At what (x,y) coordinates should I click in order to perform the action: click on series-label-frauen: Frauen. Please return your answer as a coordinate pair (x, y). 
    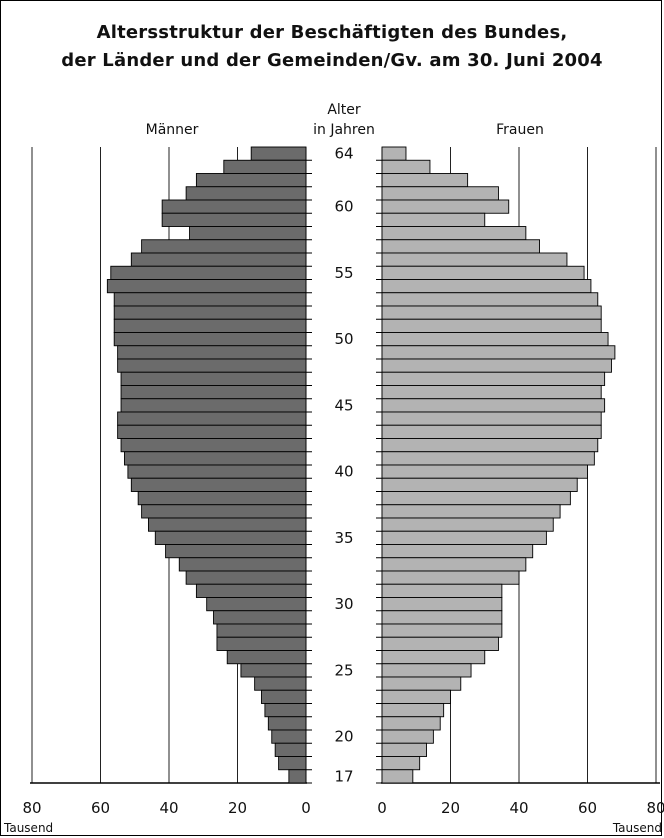
    Looking at the image, I should click on (520, 130).